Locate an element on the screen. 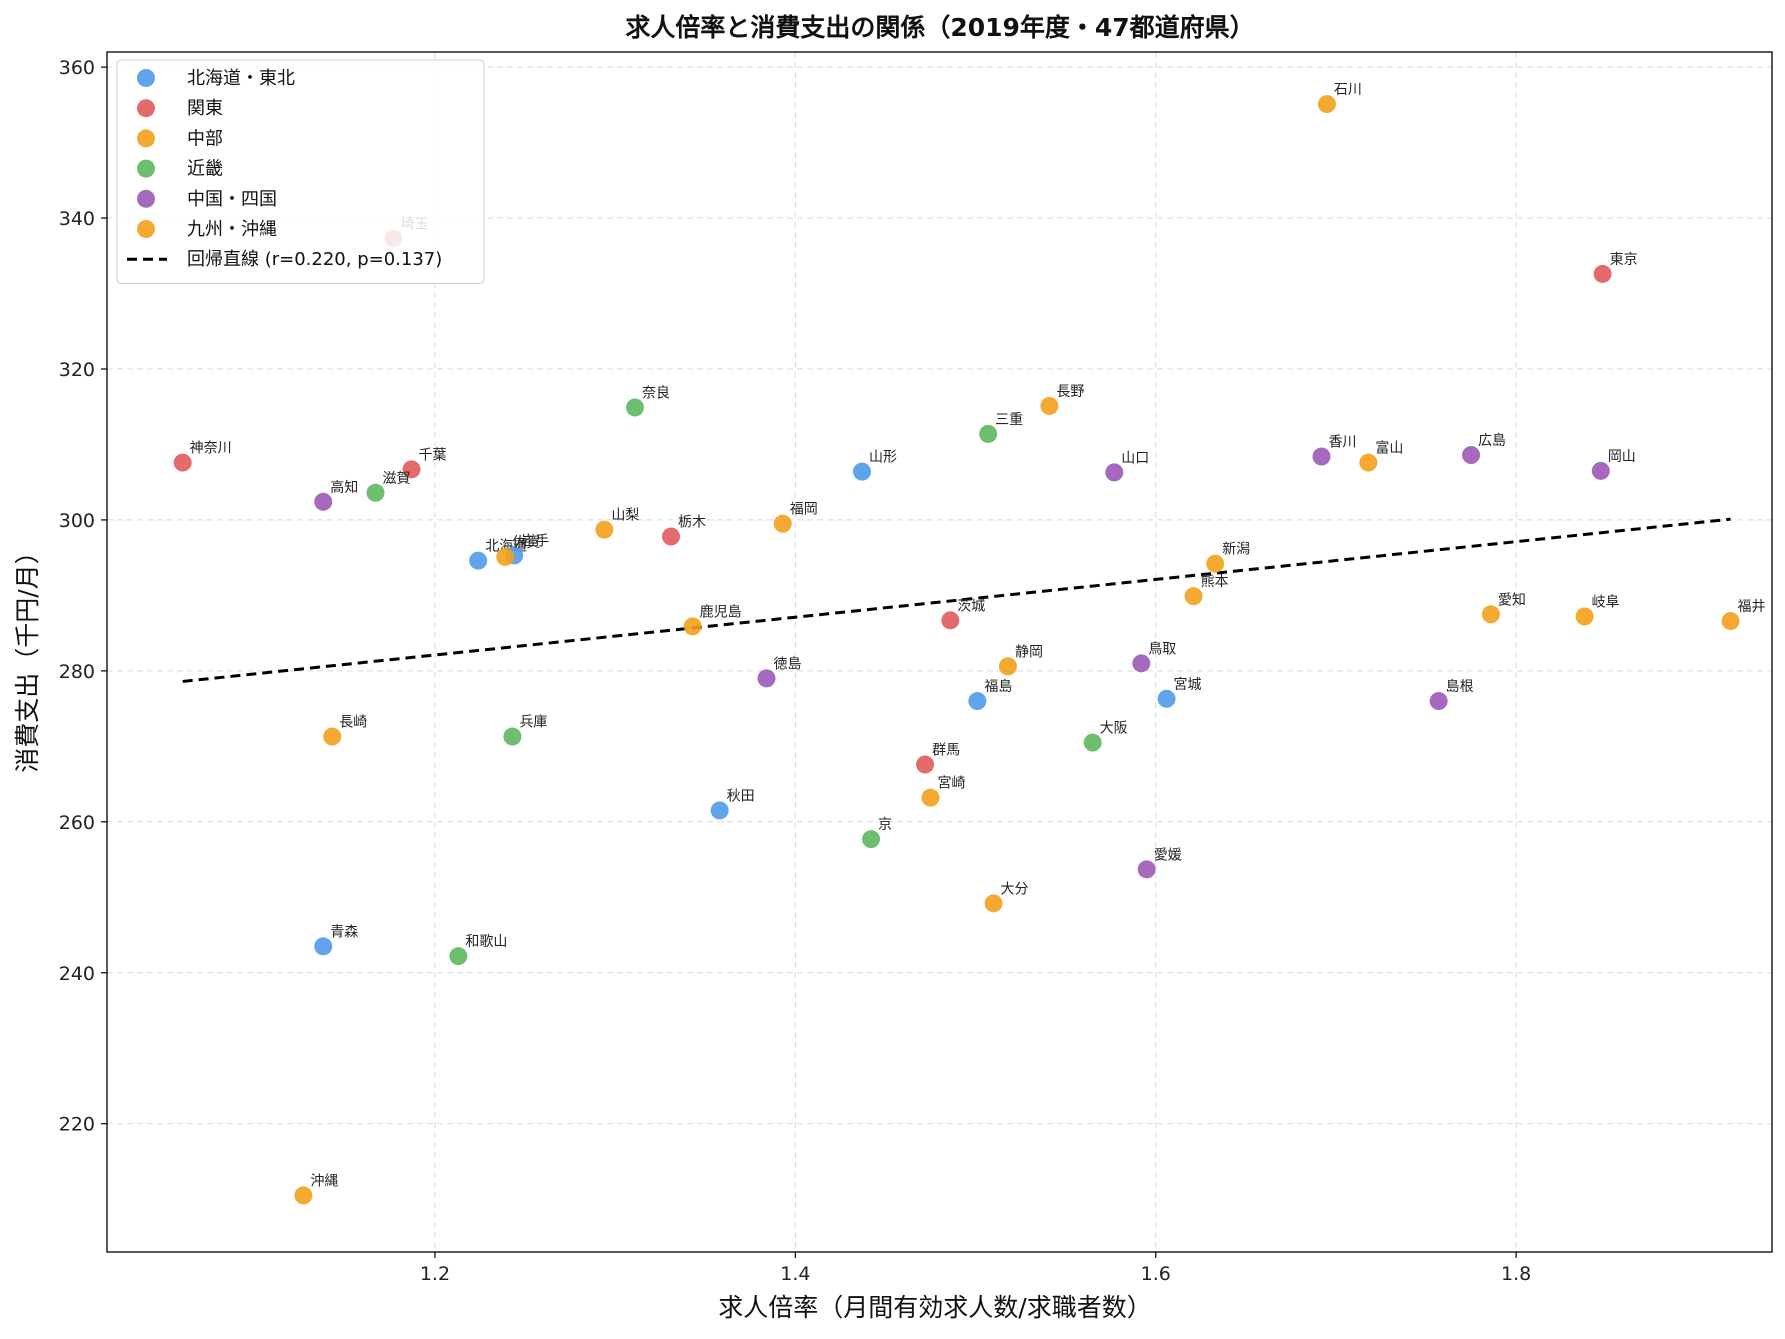 The height and width of the screenshot is (1339, 1785). point-label: 広島 is located at coordinates (1492, 441).